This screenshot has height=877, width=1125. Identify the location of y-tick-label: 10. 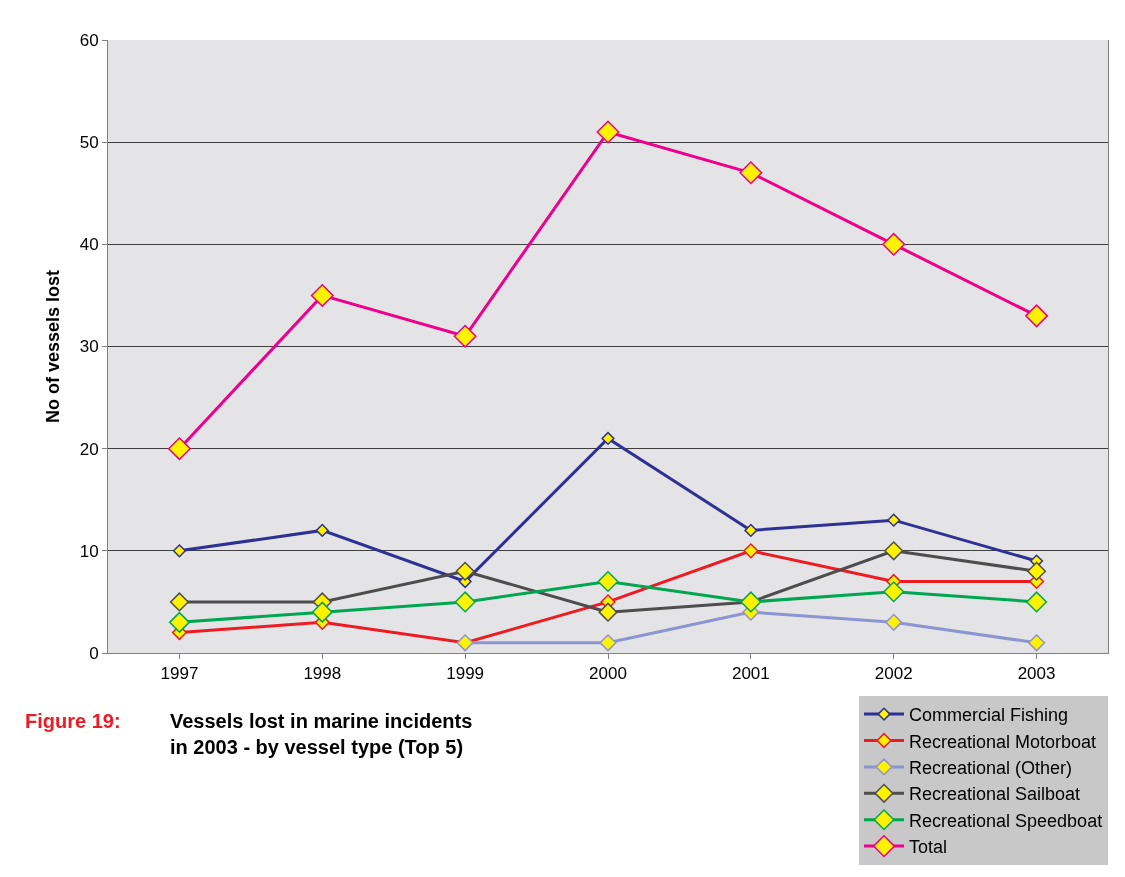
(89, 551).